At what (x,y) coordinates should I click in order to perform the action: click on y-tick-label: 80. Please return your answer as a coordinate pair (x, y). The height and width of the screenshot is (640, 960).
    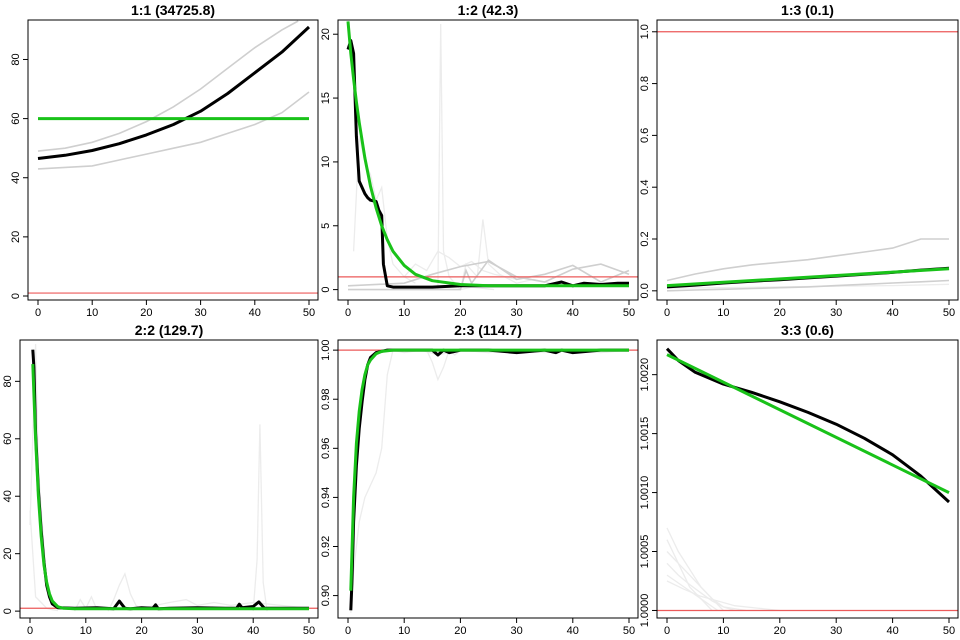
    Looking at the image, I should click on (8, 381).